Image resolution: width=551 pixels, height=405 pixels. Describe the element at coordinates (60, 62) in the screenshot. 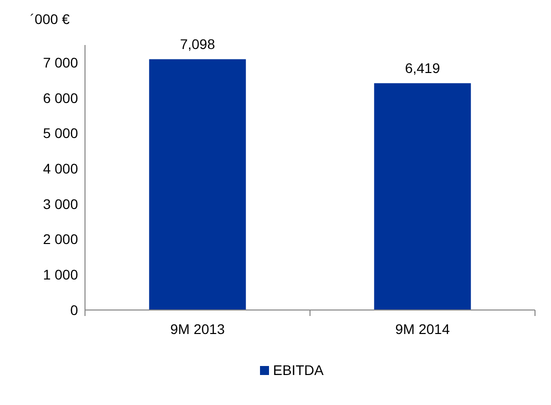

I see `y-tick-label: 7 000` at that location.